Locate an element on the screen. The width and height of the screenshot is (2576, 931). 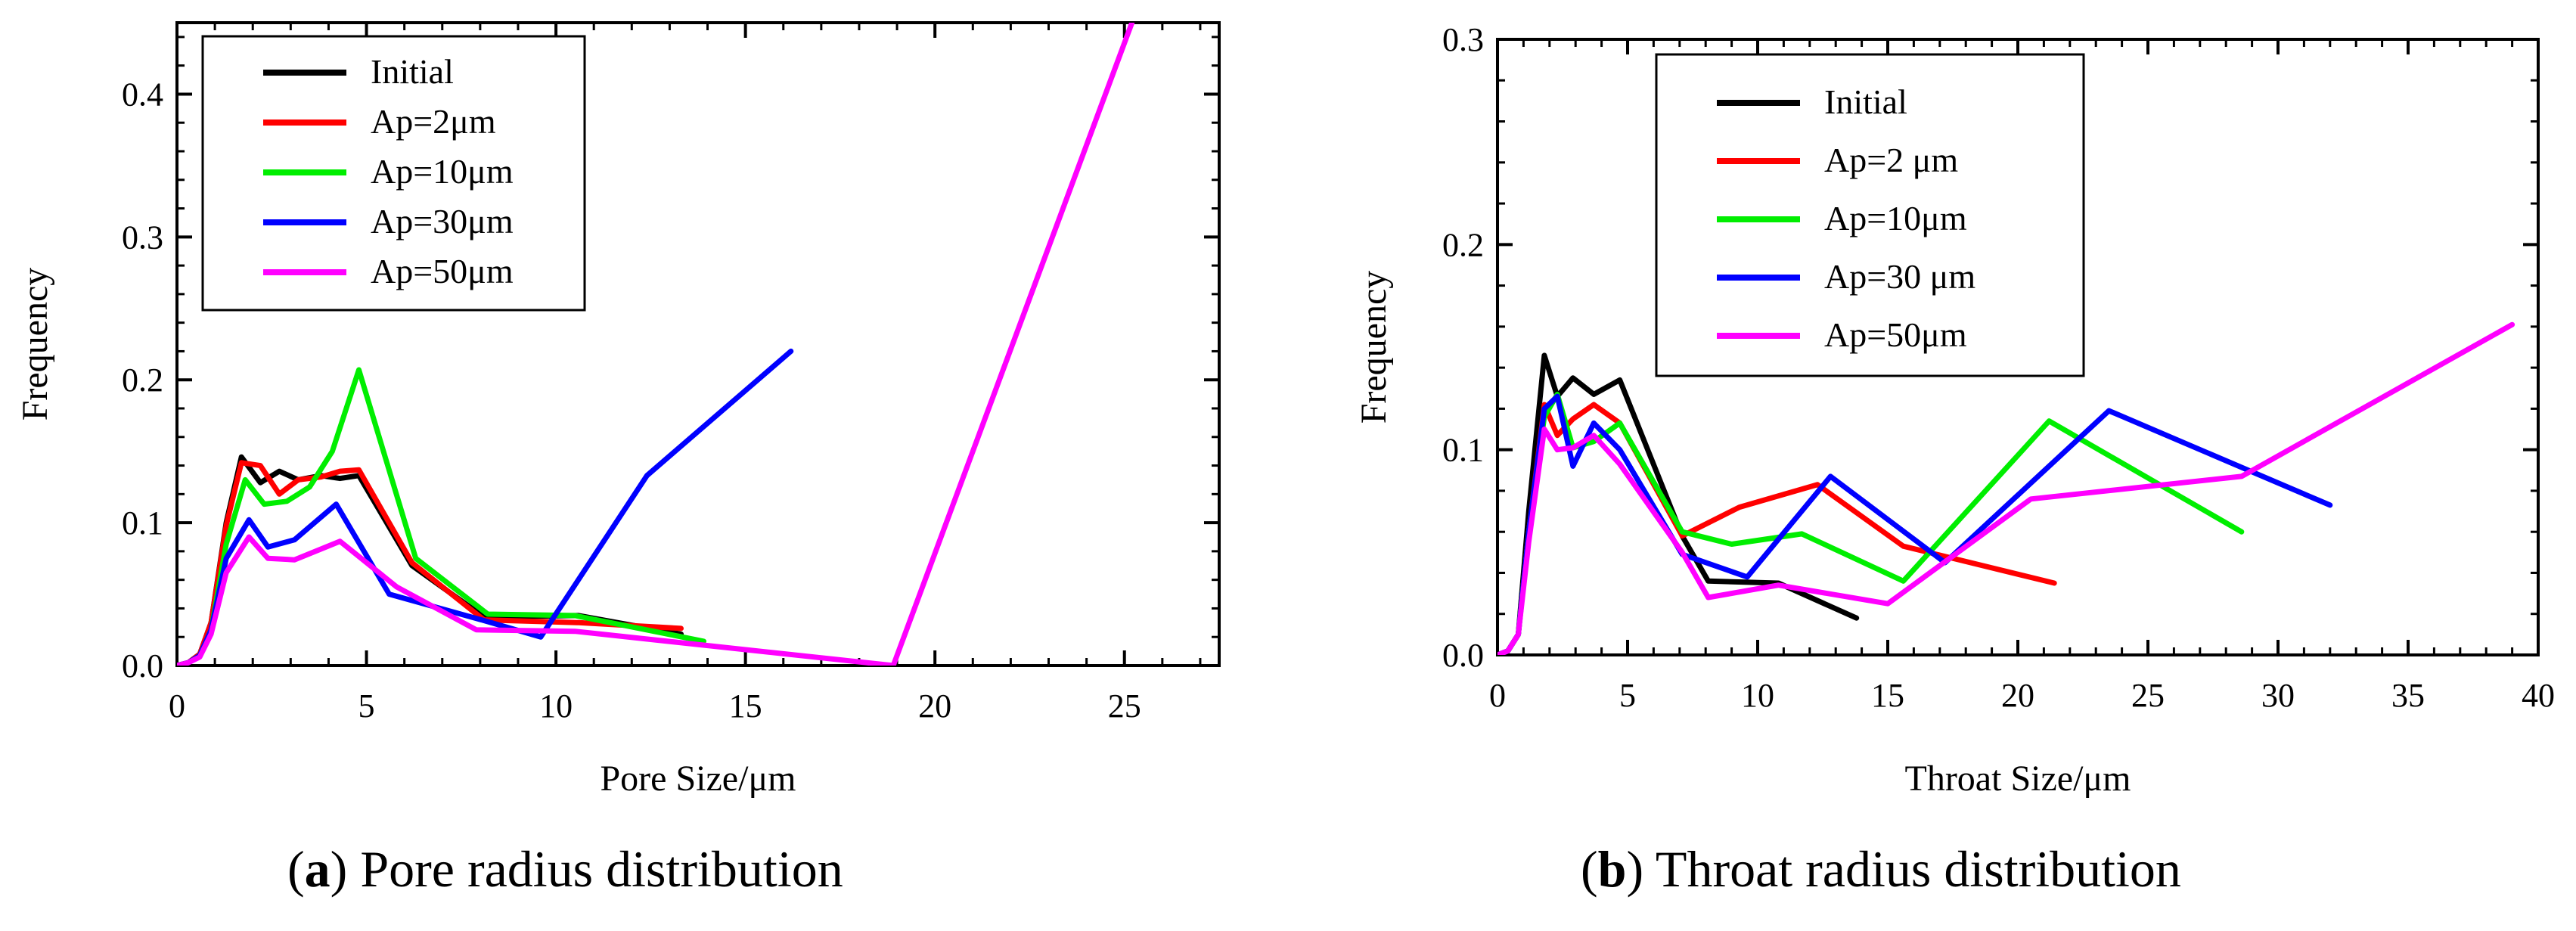
x-axis-label: Pore Size/μm is located at coordinates (698, 779).